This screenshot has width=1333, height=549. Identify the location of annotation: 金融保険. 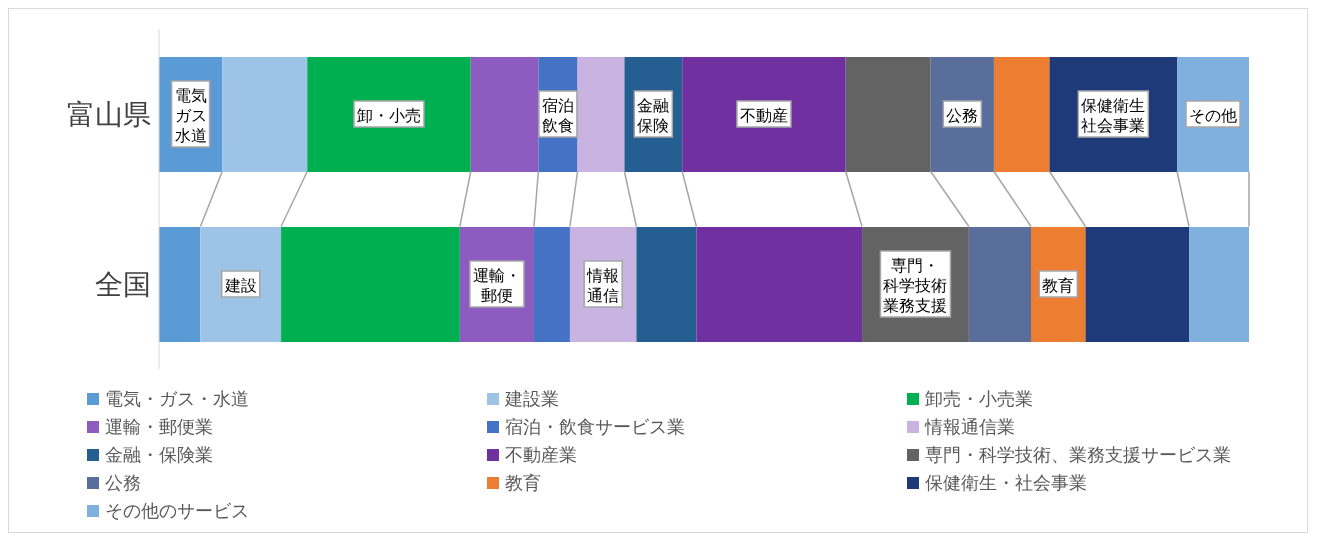
(653, 115).